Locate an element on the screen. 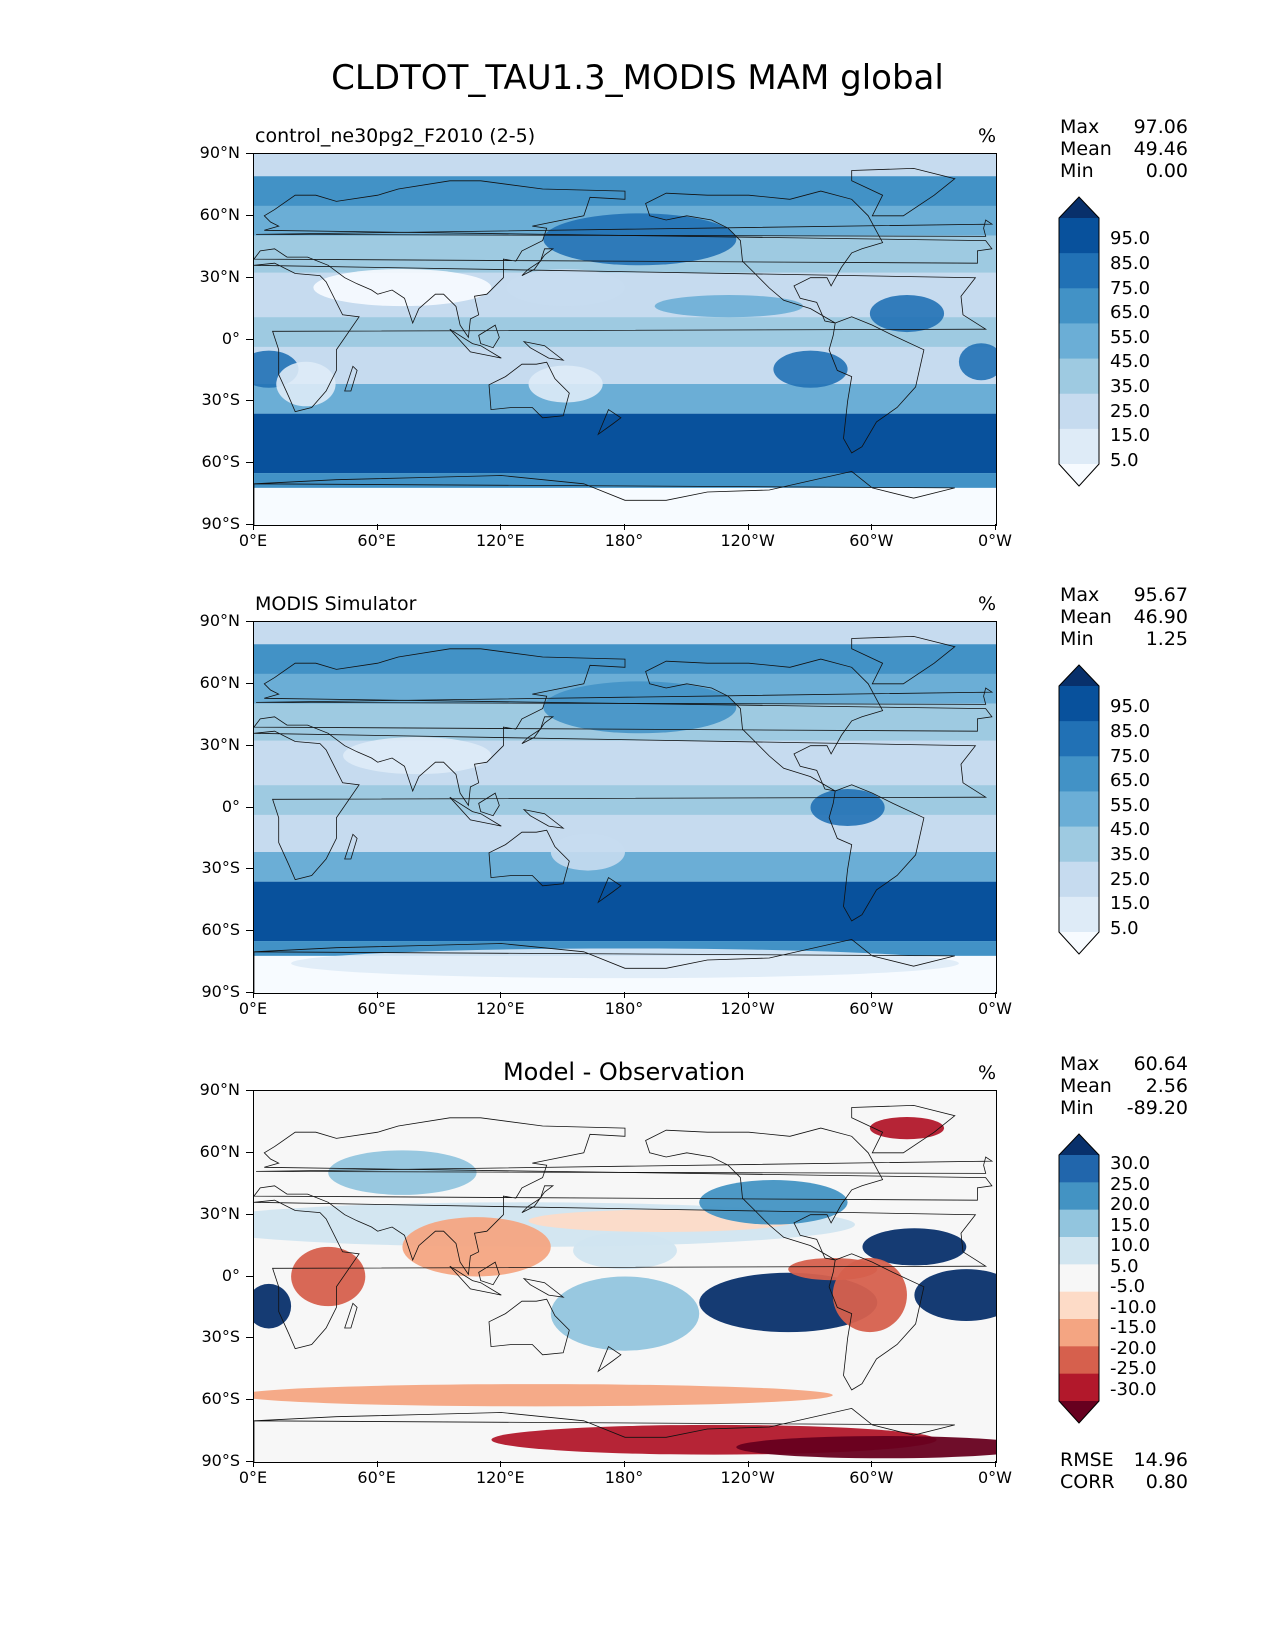 Image resolution: width=1275 pixels, height=1650 pixels. stat-value: 60.64 is located at coordinates (1160, 1064).